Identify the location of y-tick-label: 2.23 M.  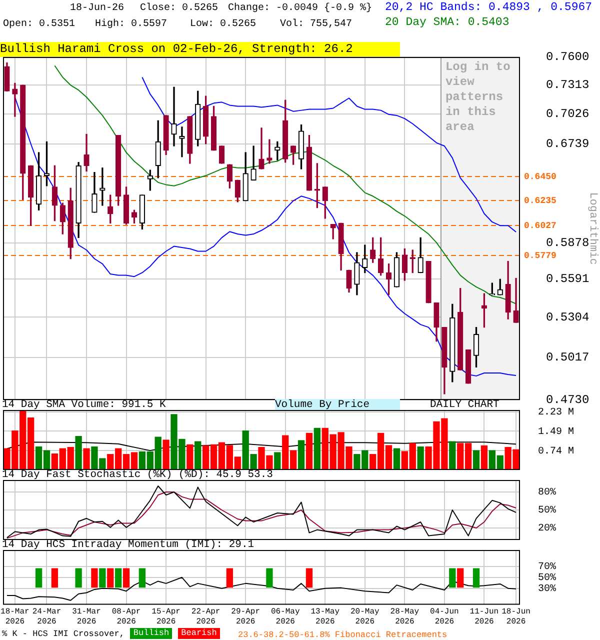
(556, 412).